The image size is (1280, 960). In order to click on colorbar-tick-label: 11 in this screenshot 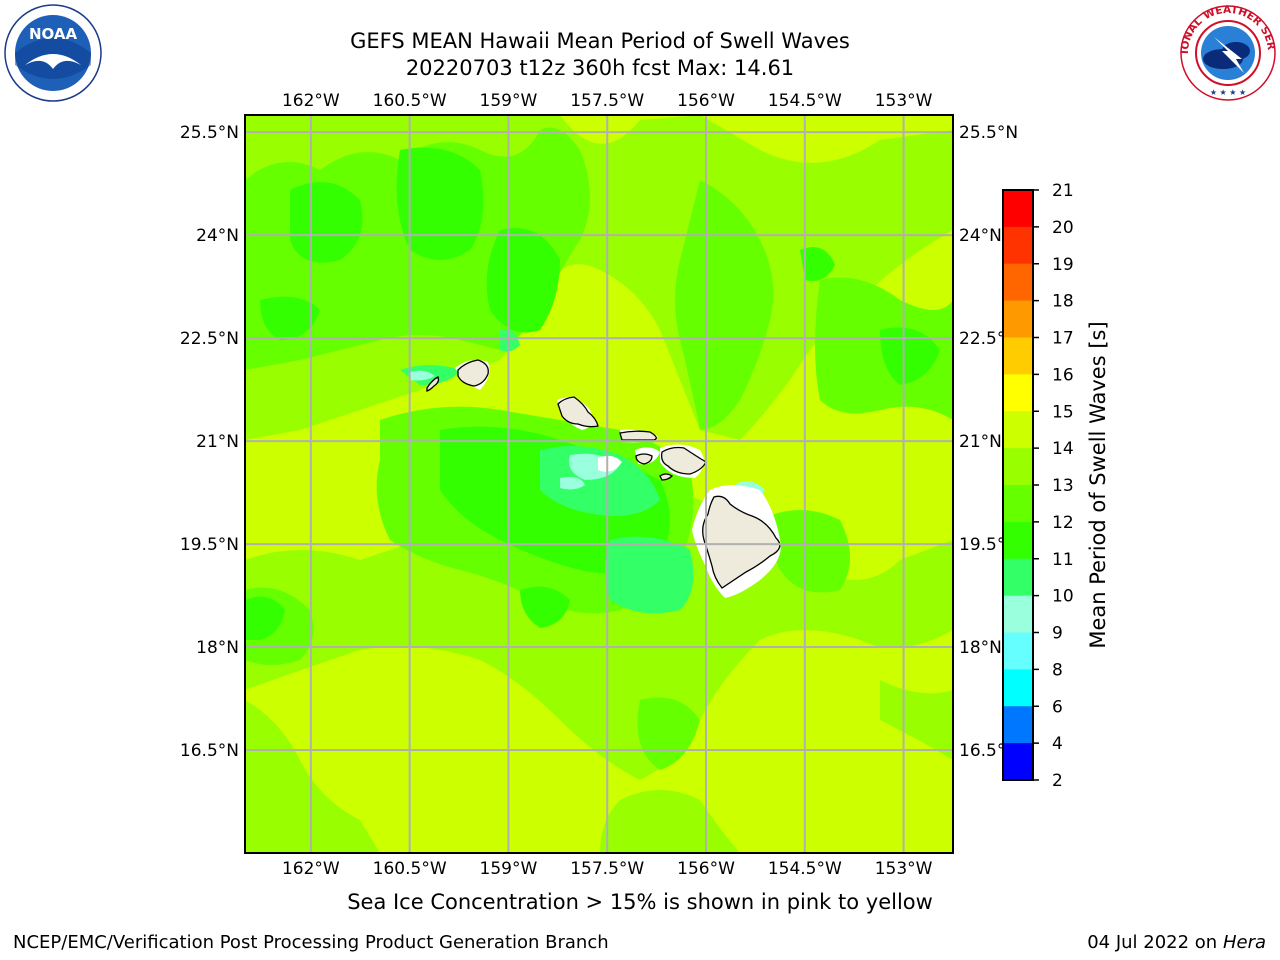, I will do `click(1063, 560)`.